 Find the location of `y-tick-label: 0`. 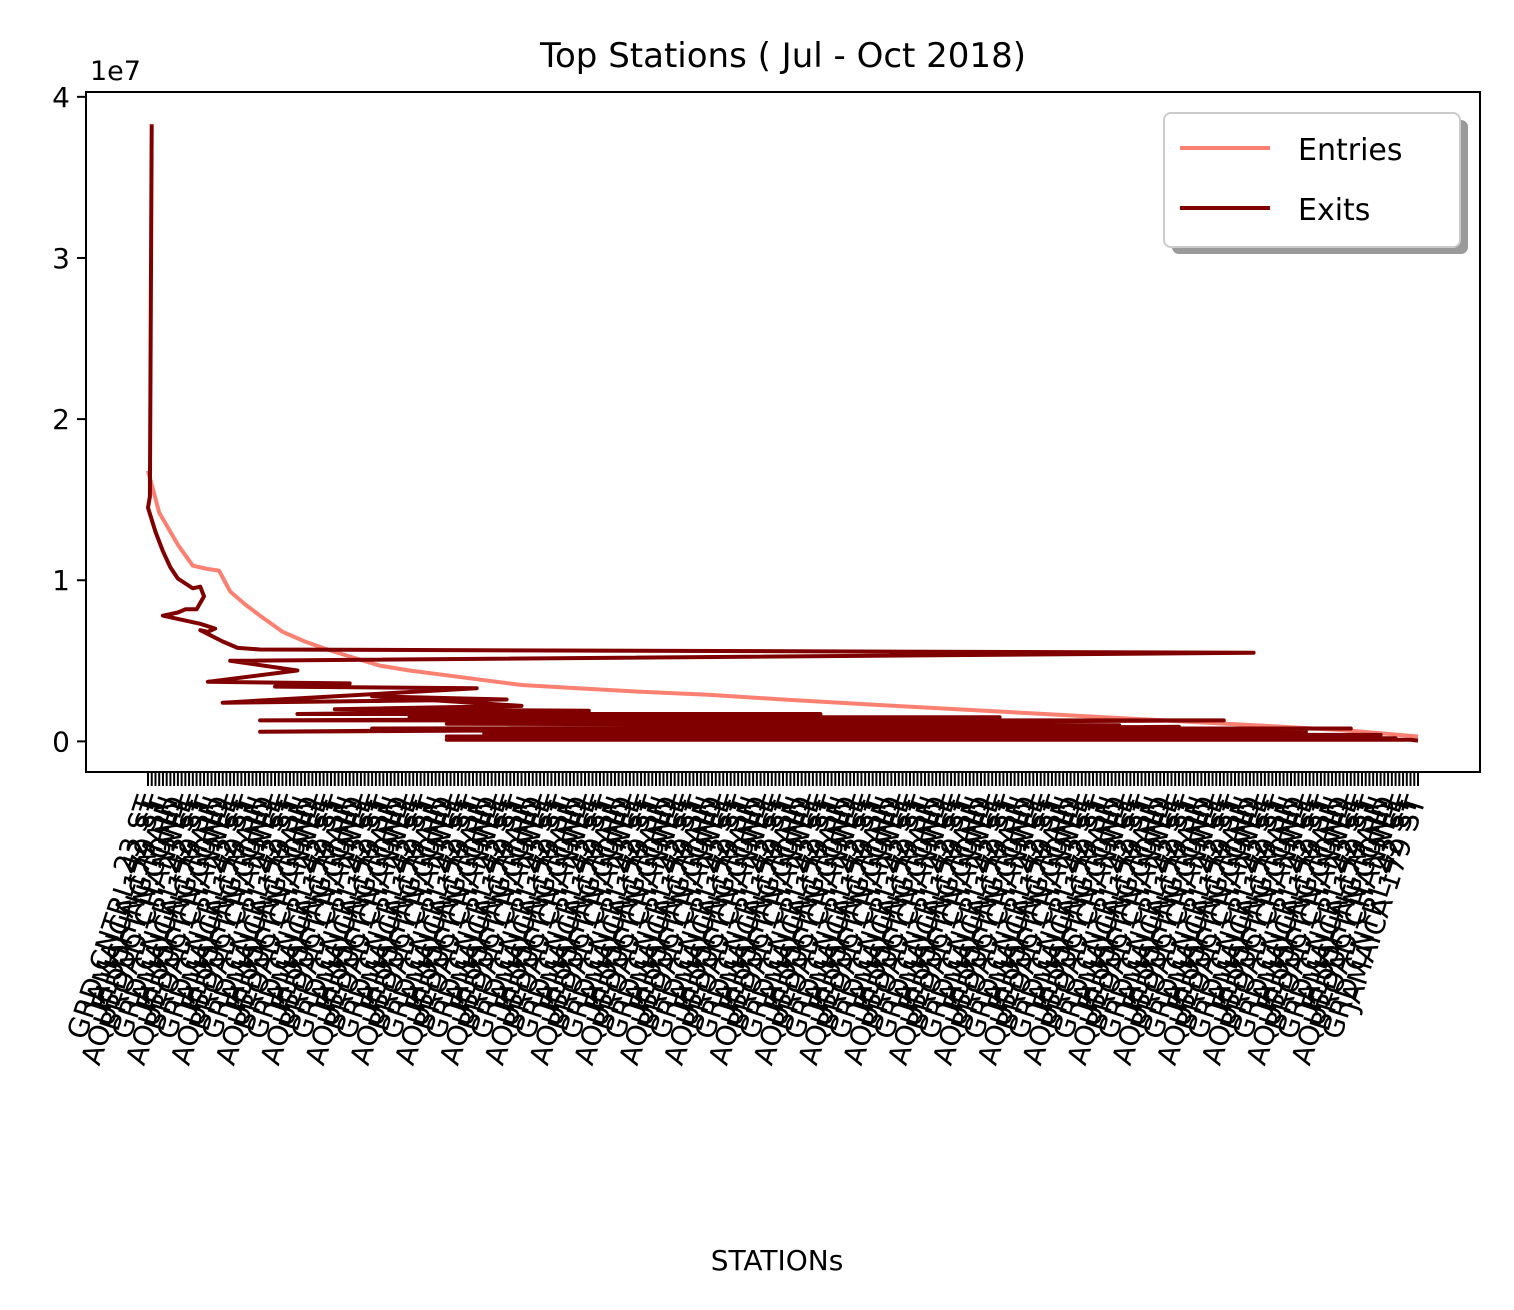

y-tick-label: 0 is located at coordinates (61, 741).